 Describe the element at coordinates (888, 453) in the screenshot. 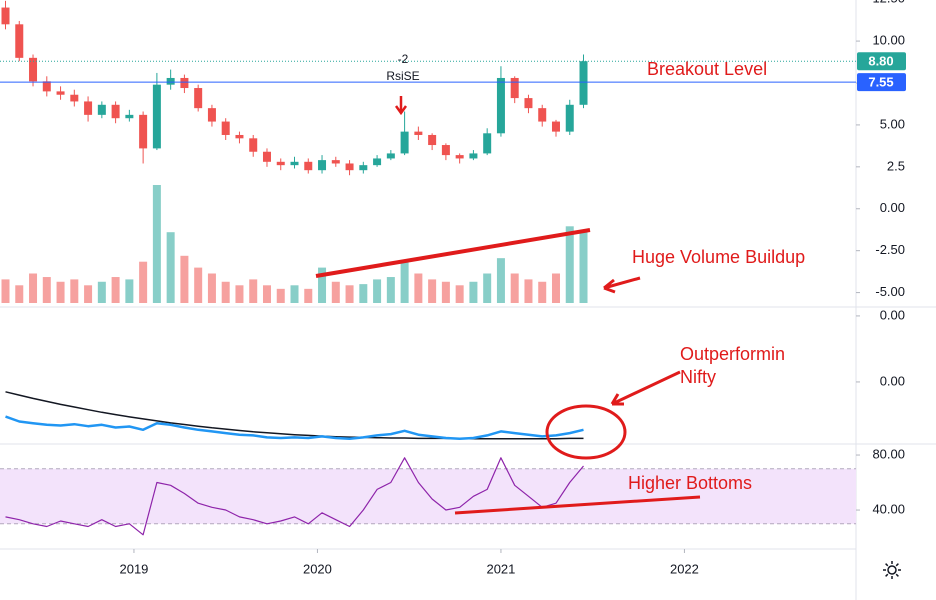

I see `y-tick-label: 80.00` at that location.